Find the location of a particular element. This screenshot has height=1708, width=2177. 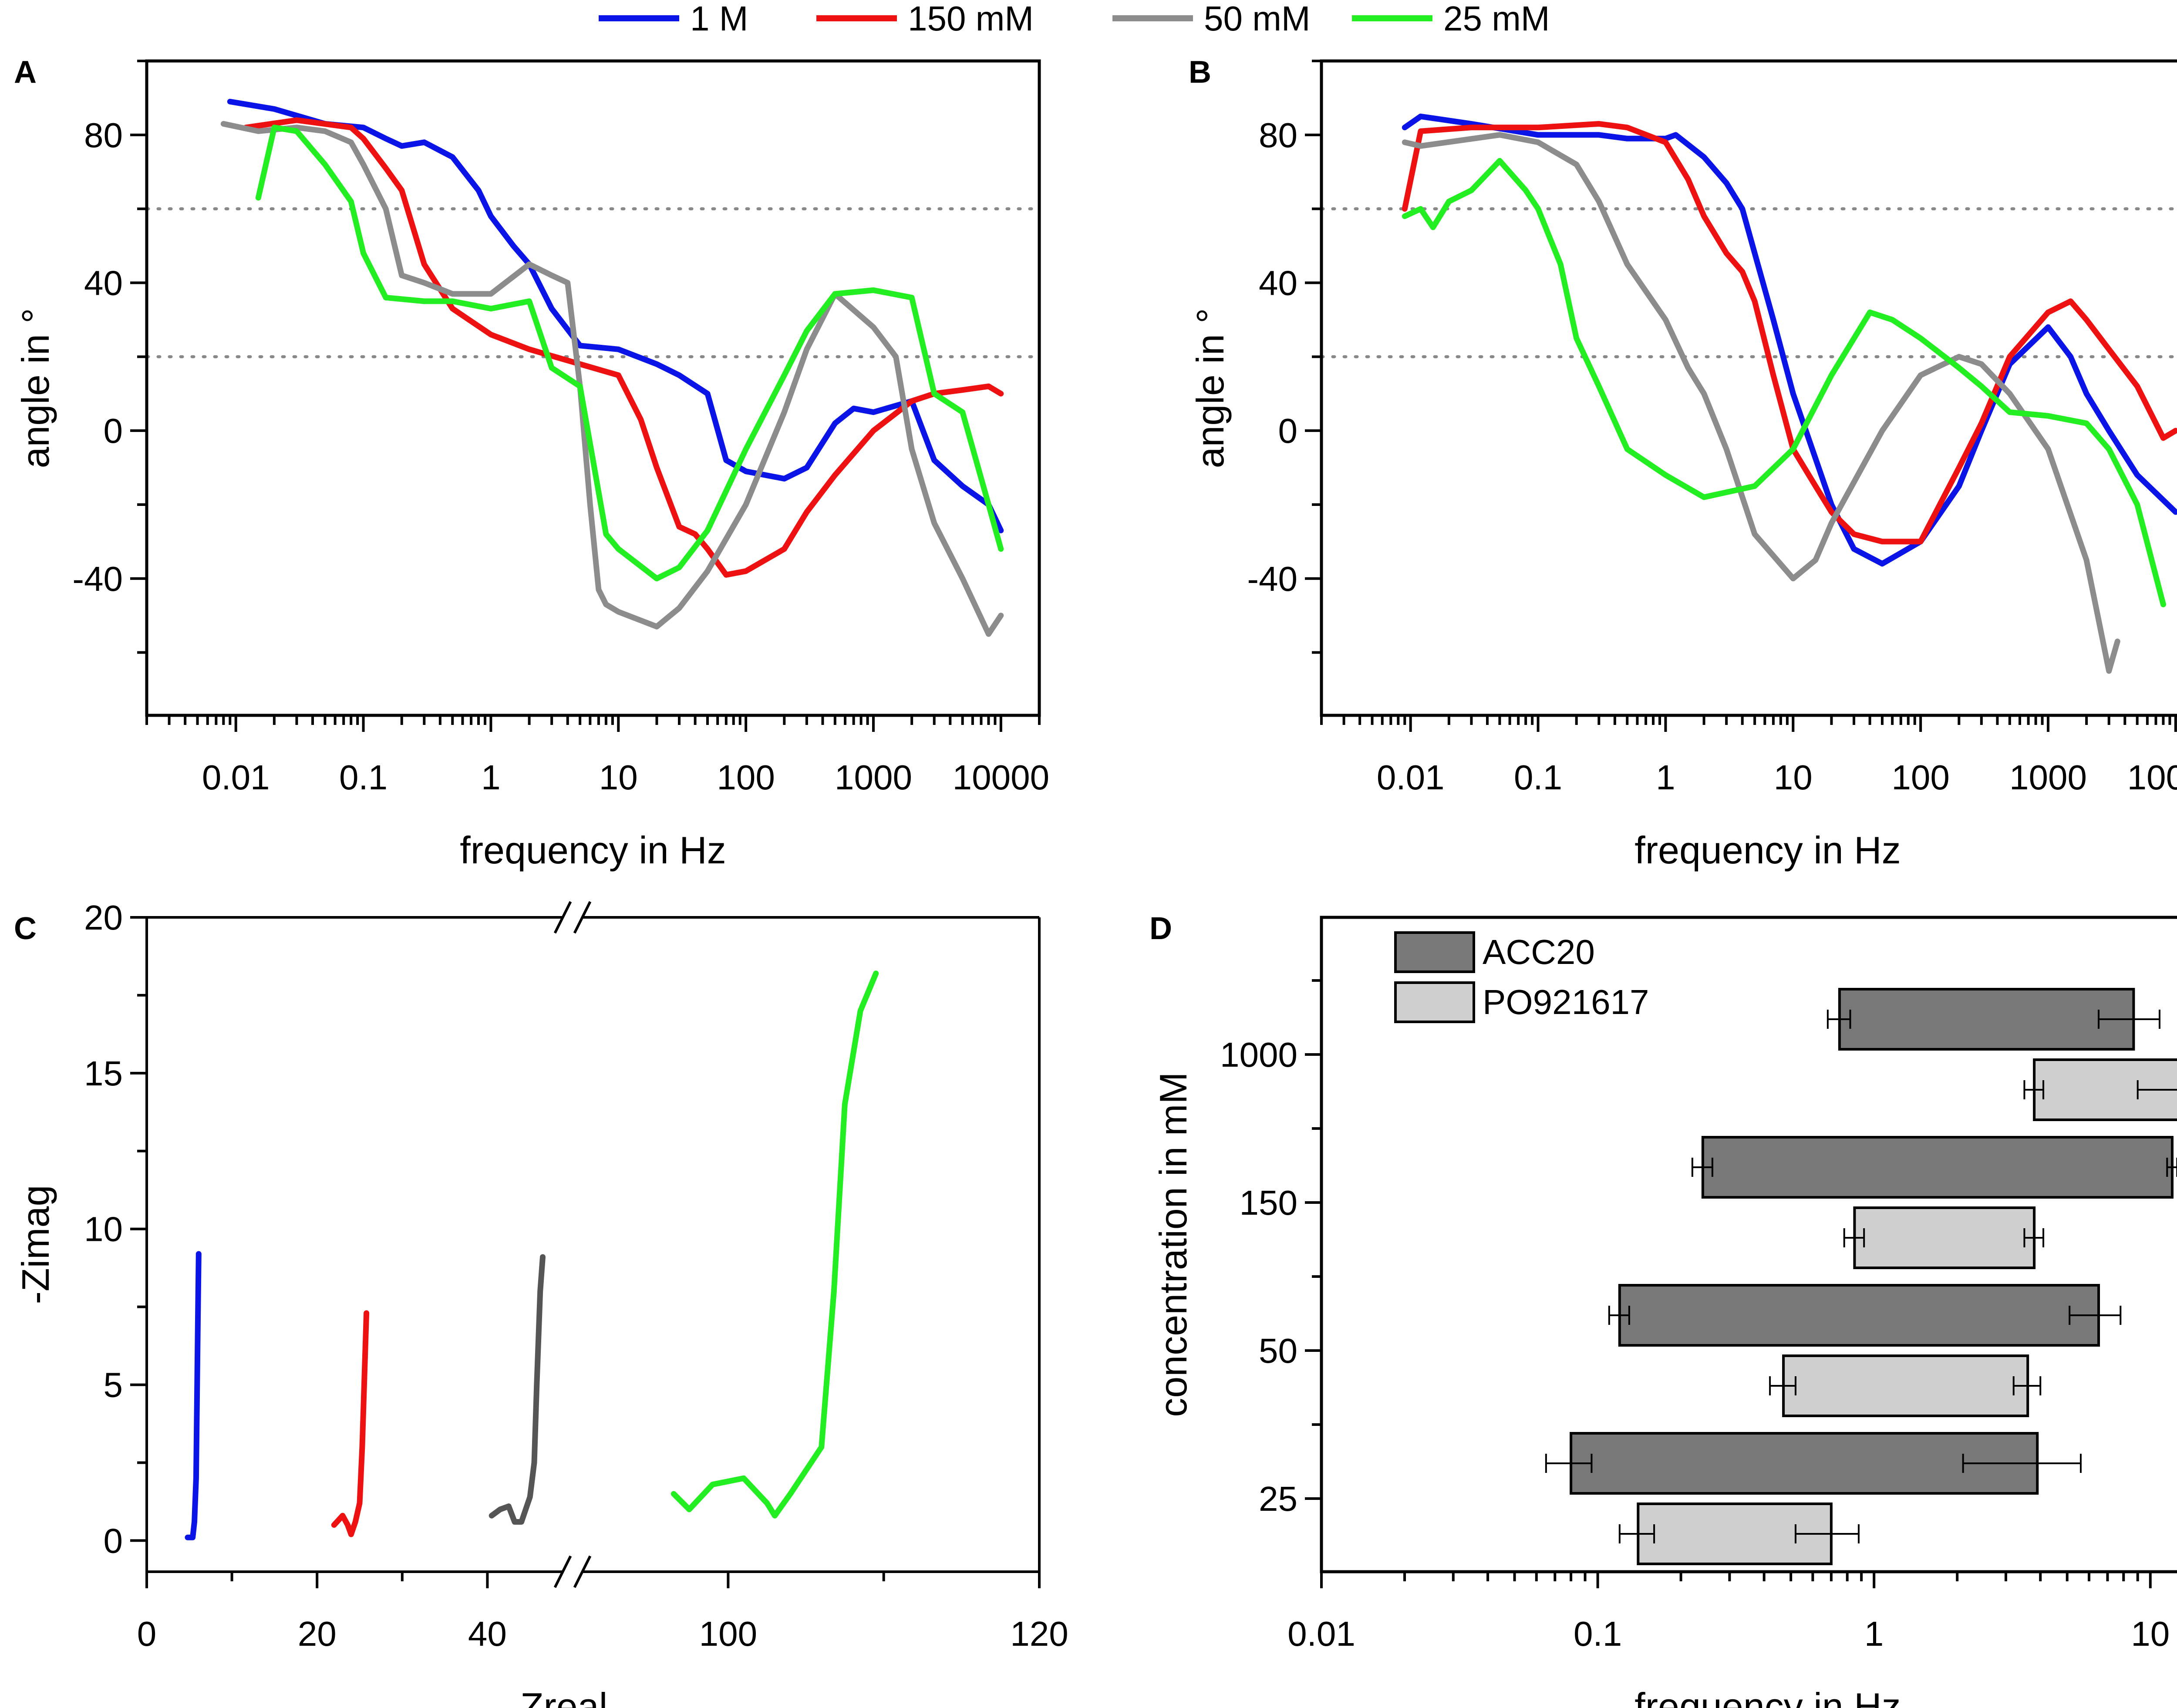

x-tick-label: 40 is located at coordinates (487, 1633).